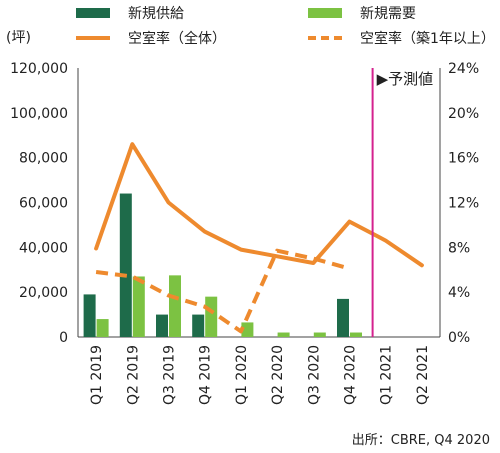 The width and height of the screenshot is (500, 453). I want to click on y-left-tick-label: 0, so click(63, 338).